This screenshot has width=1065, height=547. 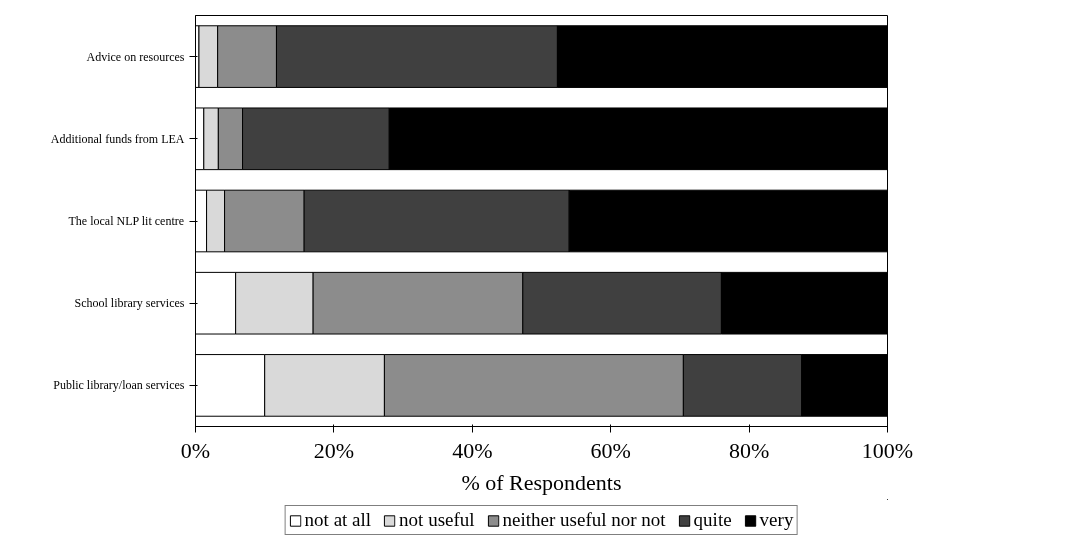 What do you see at coordinates (776, 520) in the screenshot?
I see `legend-label: very` at bounding box center [776, 520].